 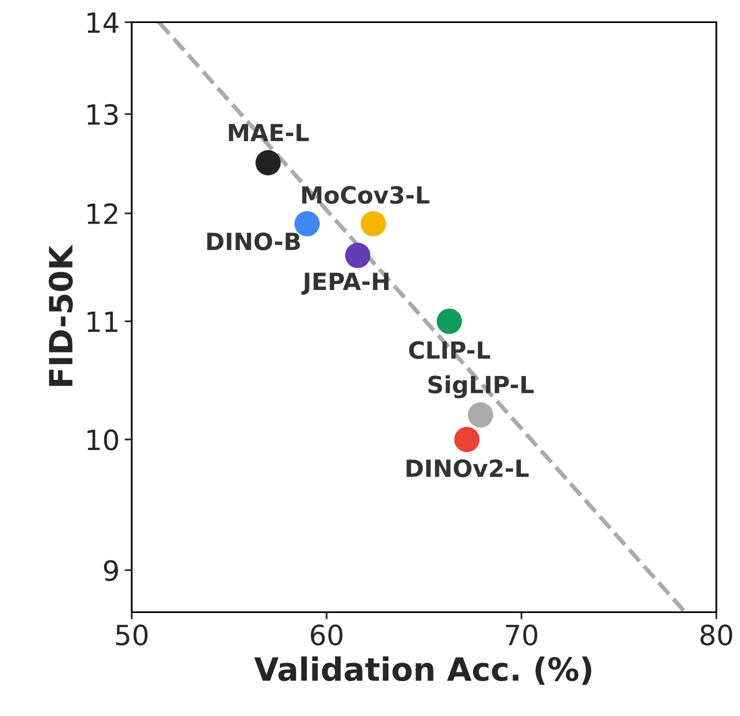 I want to click on y-tick-label: 10, so click(x=103, y=439).